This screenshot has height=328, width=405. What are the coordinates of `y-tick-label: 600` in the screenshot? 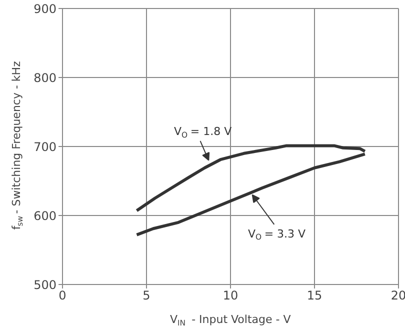 It's located at (45, 216).